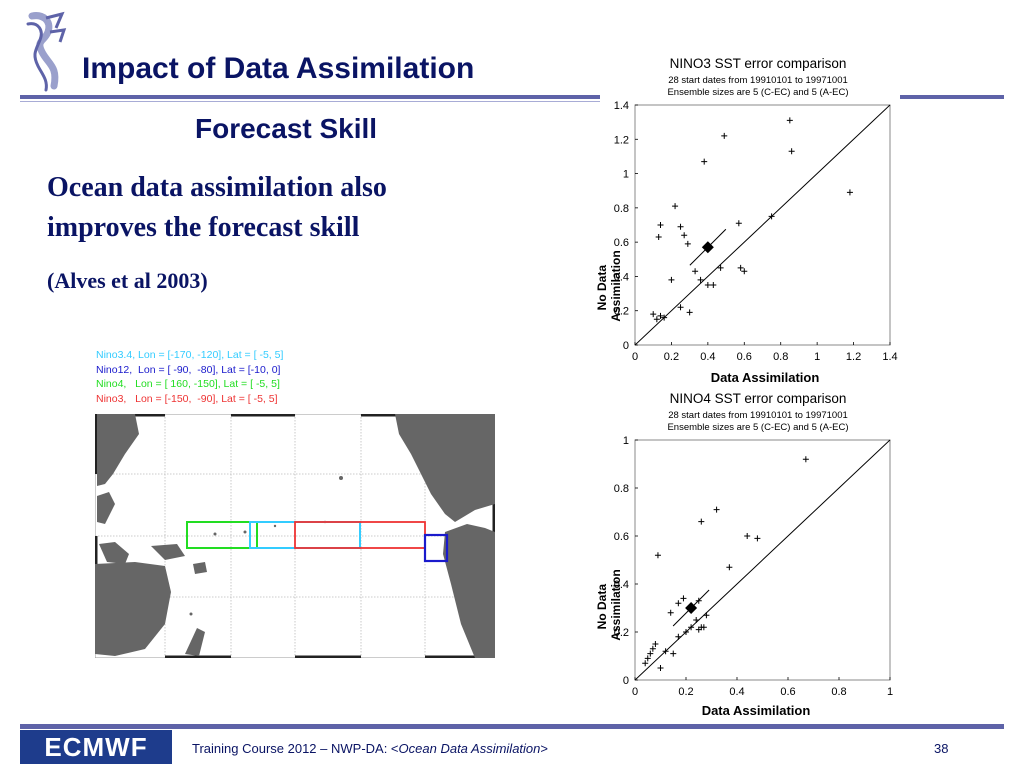 This screenshot has width=1024, height=768. Describe the element at coordinates (758, 63) in the screenshot. I see `chart1-title: NINO3 SST error comparison` at that location.